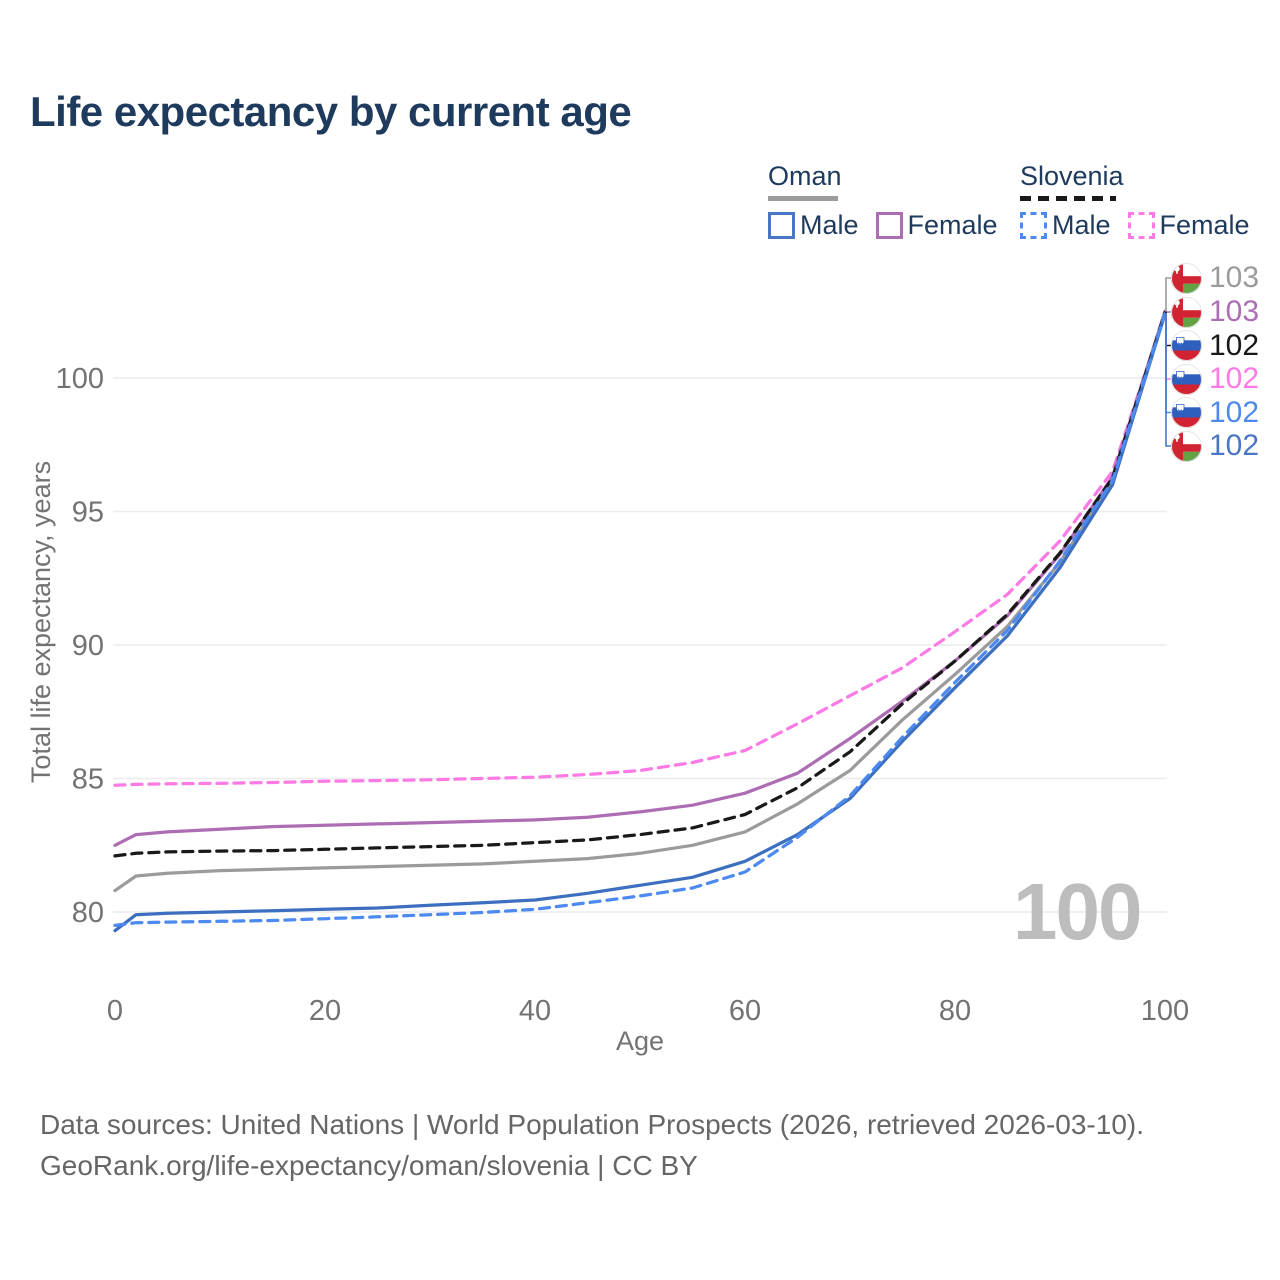 The height and width of the screenshot is (1280, 1280). I want to click on legend-slovenia-female: Female, so click(1188, 225).